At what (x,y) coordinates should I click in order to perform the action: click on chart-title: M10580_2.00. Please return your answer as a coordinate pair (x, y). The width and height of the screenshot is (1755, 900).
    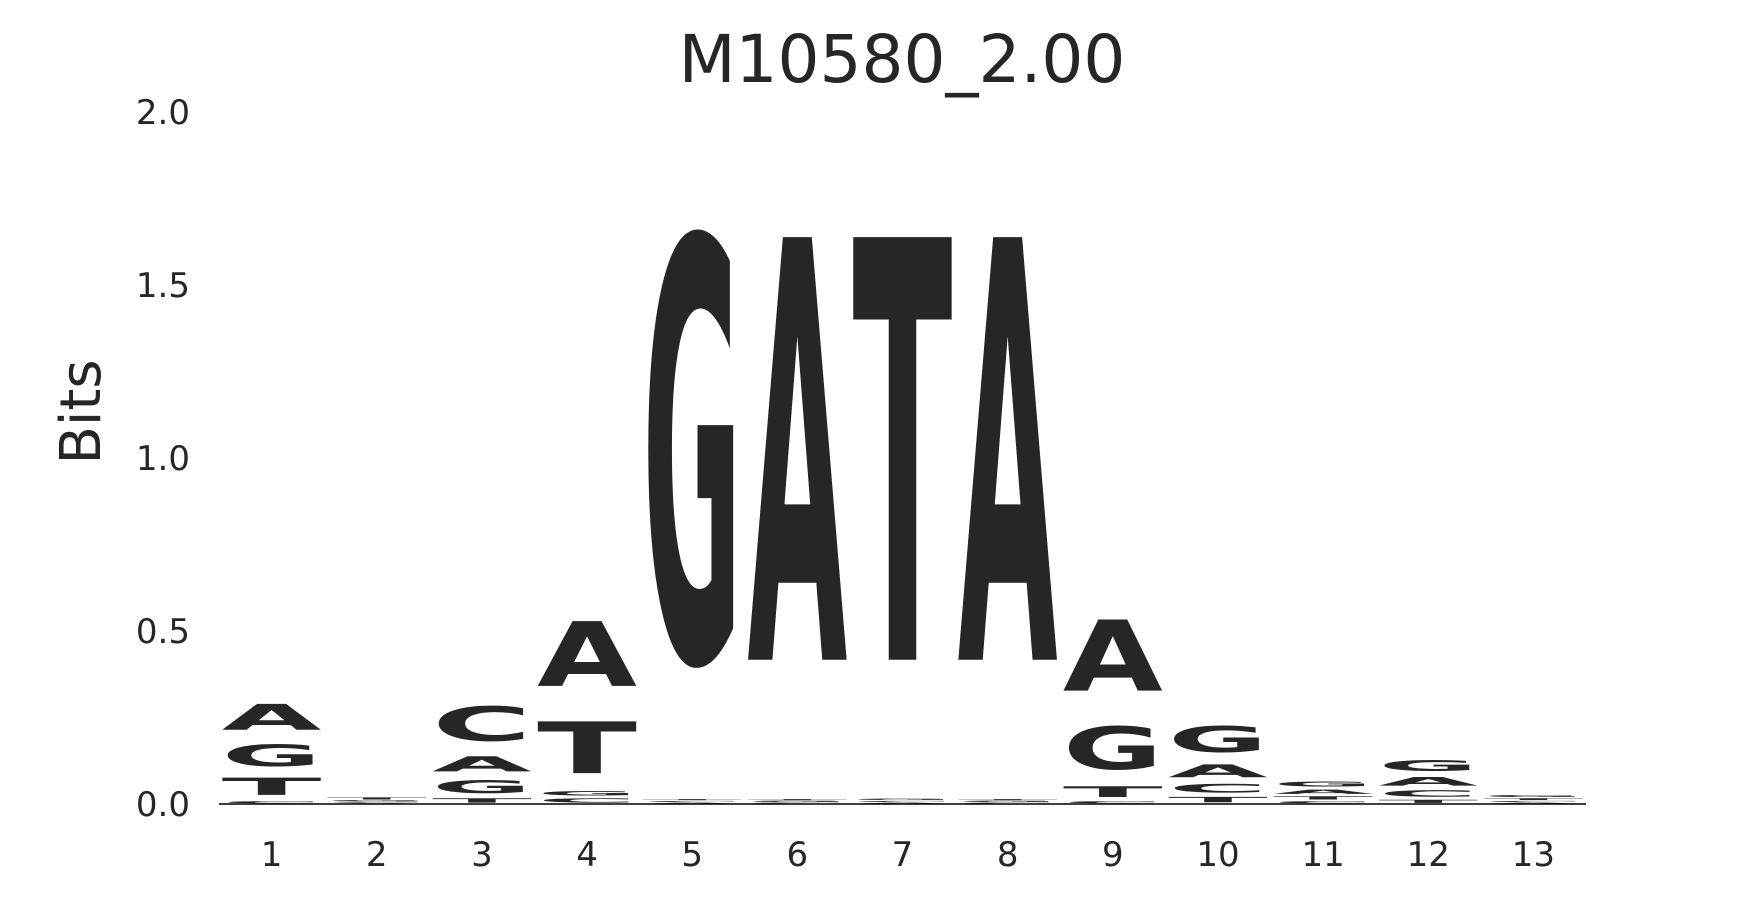
    Looking at the image, I should click on (902, 59).